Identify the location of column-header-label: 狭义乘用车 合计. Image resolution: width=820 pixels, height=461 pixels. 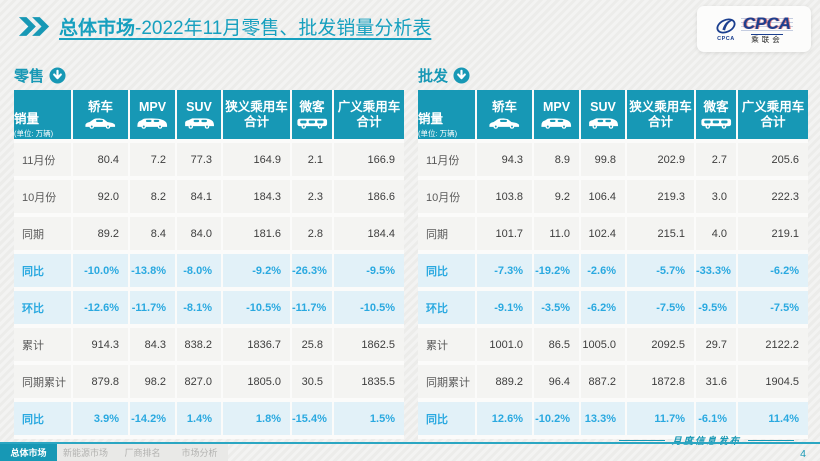
(660, 114).